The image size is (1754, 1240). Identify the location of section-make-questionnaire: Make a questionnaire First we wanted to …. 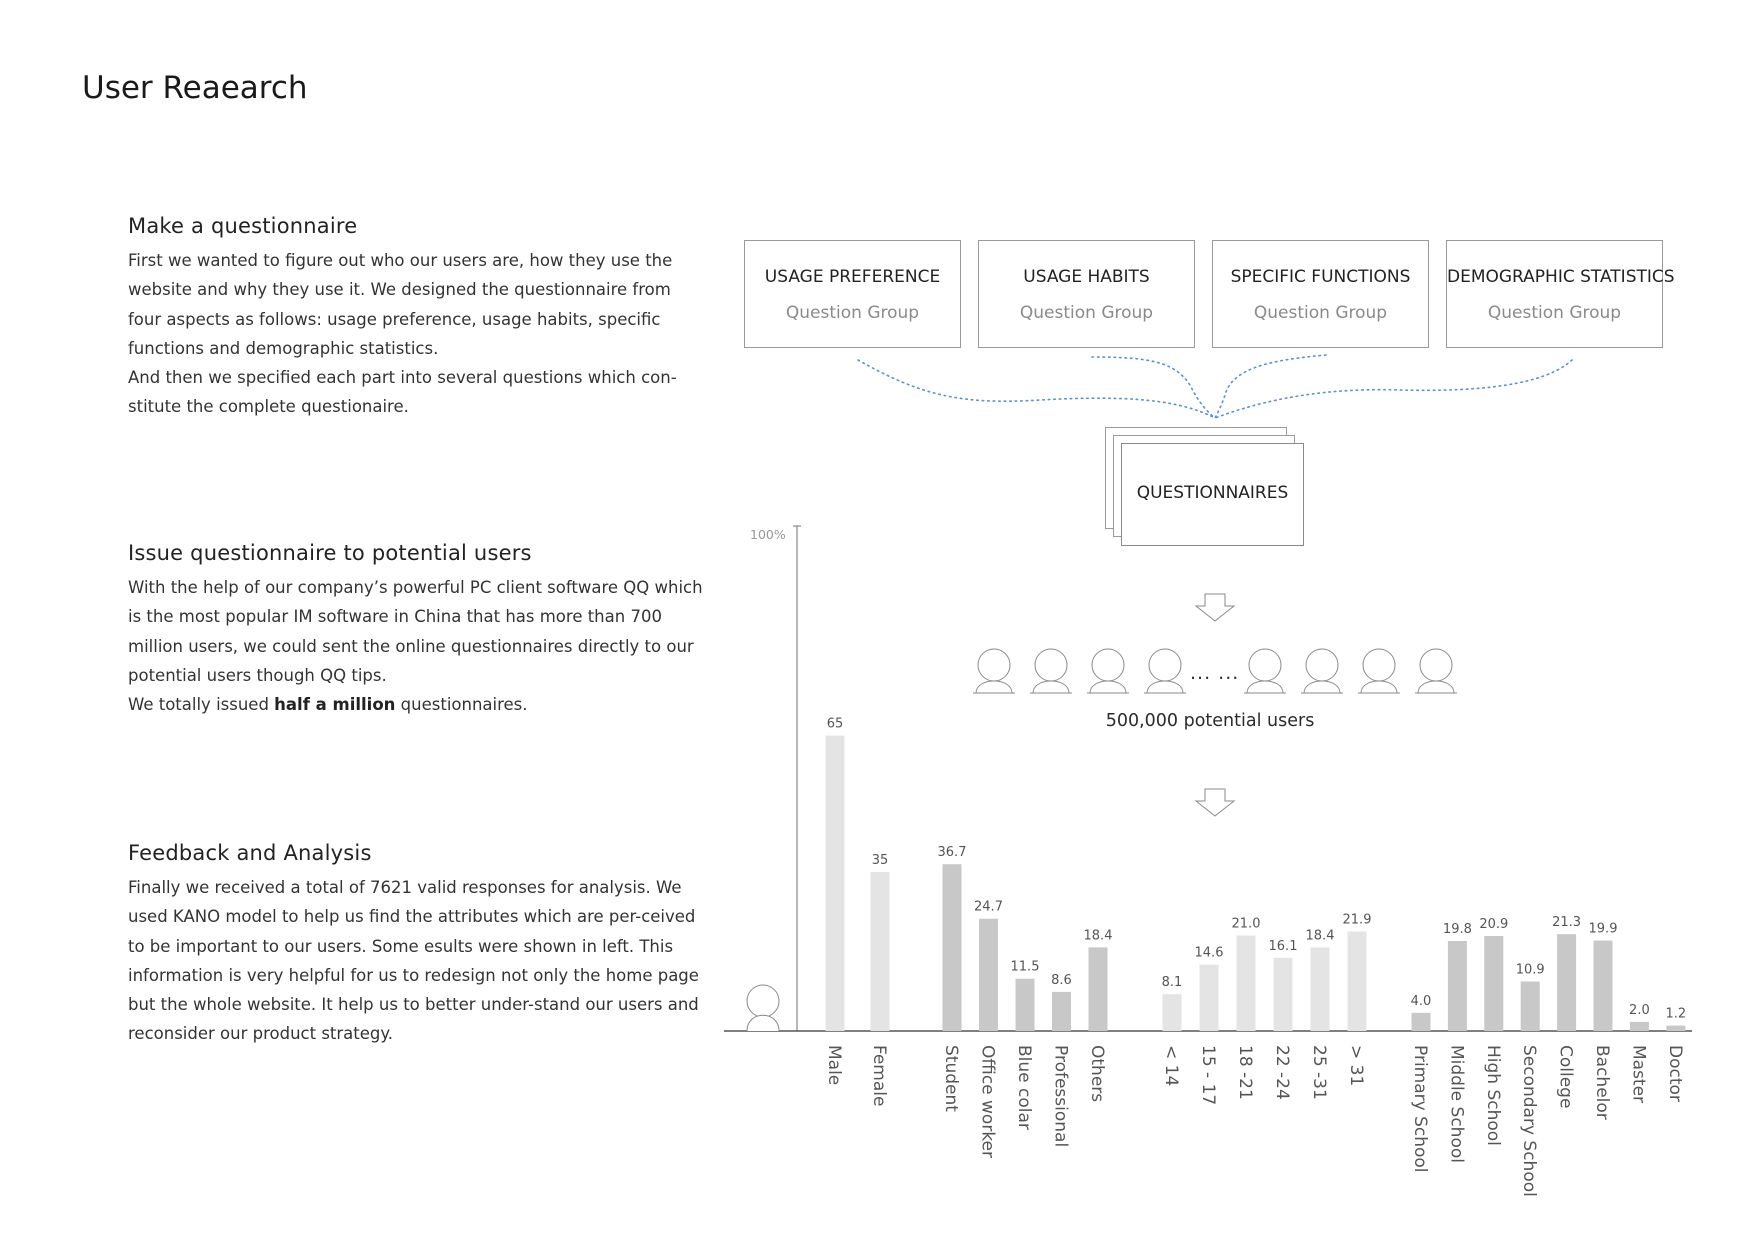
(418, 318).